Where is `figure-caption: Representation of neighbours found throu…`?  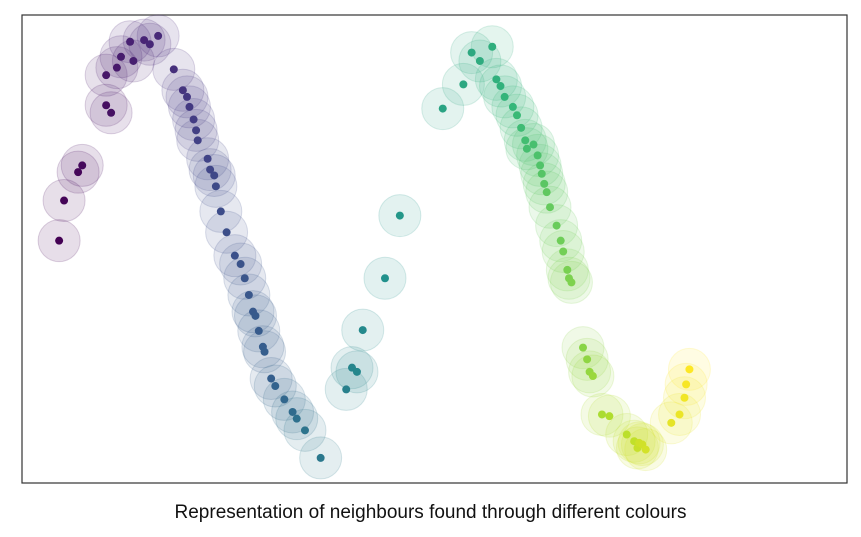
figure-caption: Representation of neighbours found throu… is located at coordinates (430, 512).